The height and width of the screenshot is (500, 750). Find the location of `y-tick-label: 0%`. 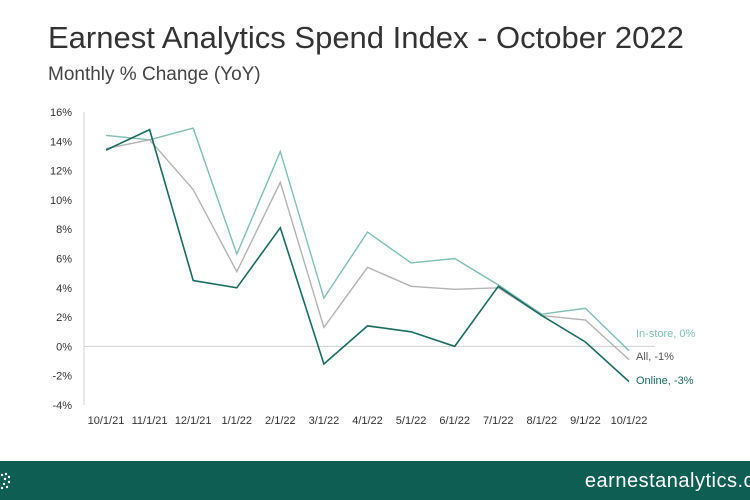

y-tick-label: 0% is located at coordinates (64, 347).